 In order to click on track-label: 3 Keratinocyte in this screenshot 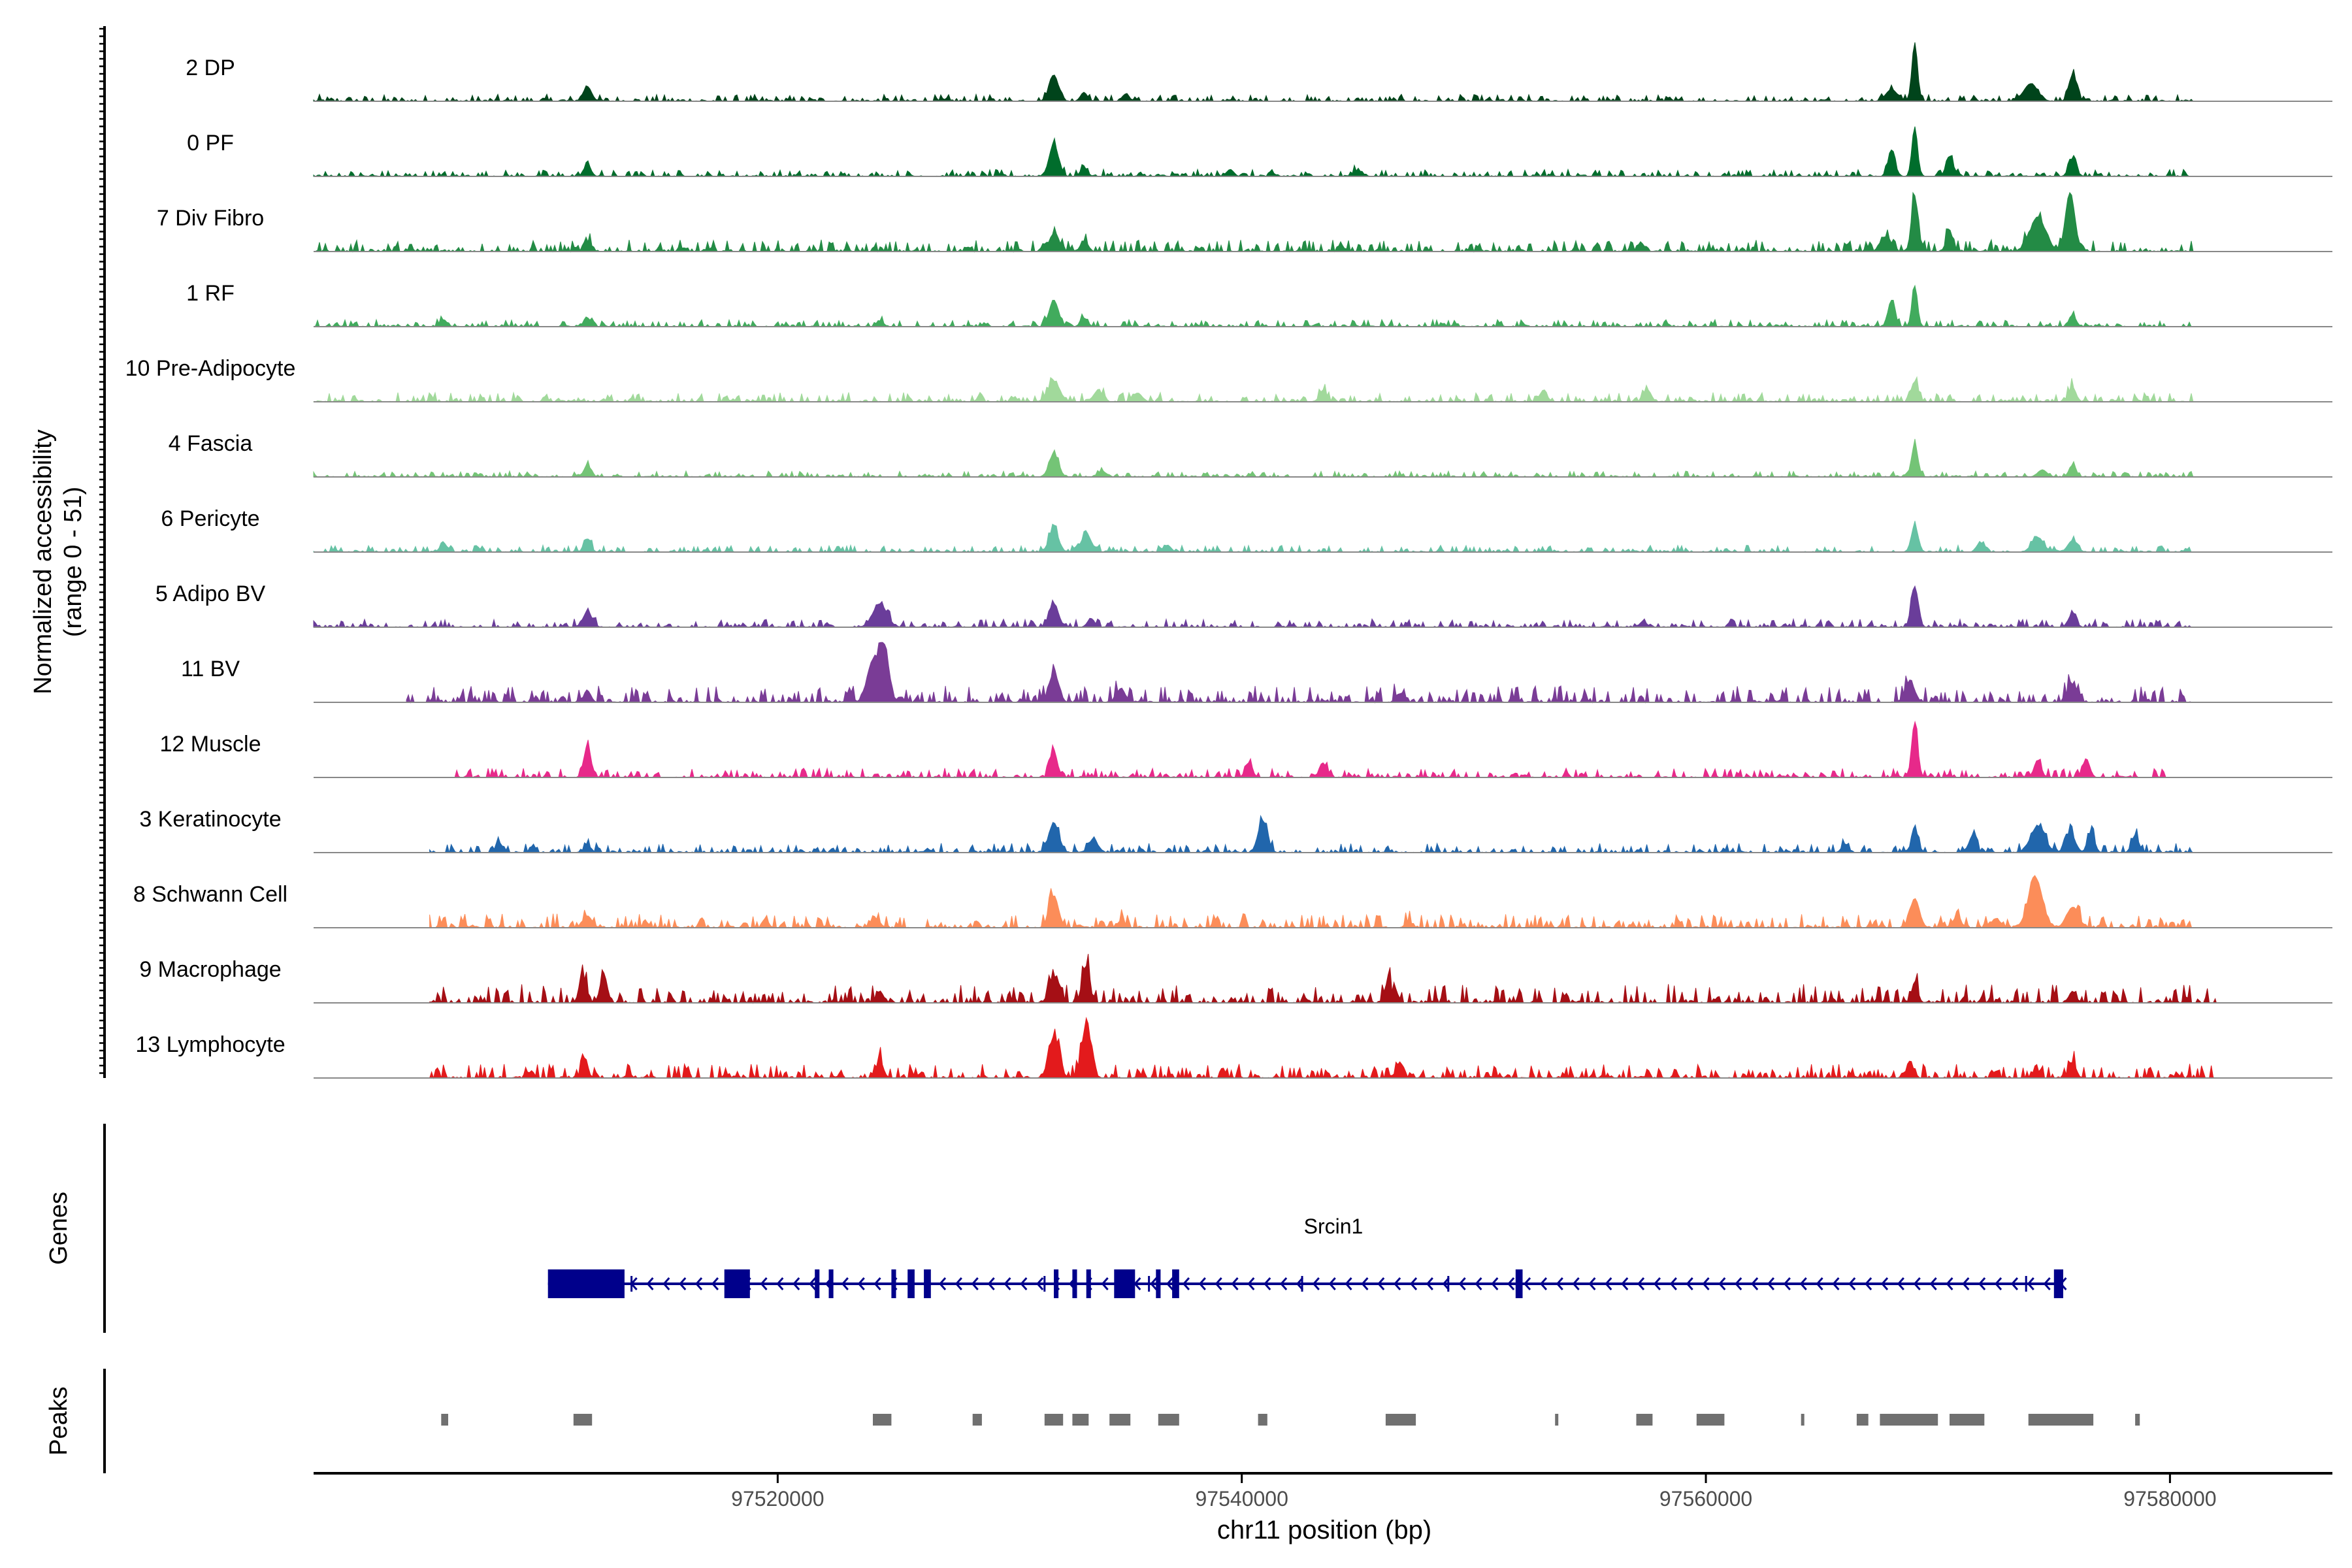, I will do `click(210, 819)`.